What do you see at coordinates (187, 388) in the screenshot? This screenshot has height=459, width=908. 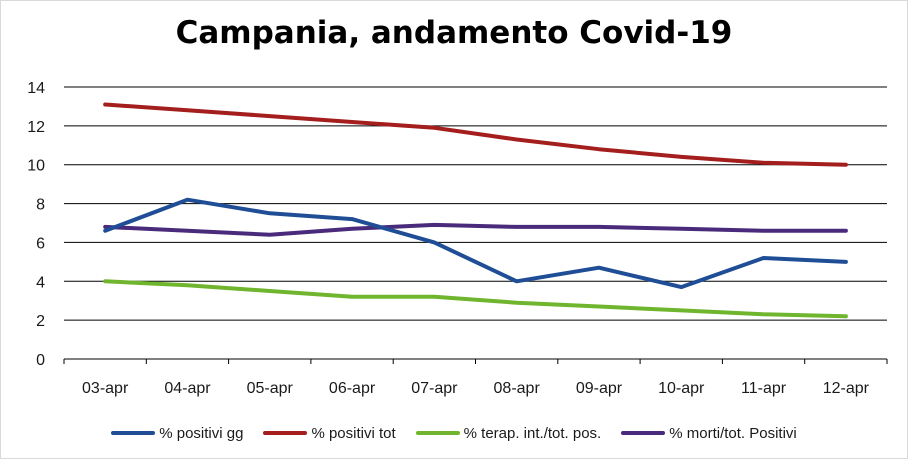 I see `x-tick-label: 04-apr` at bounding box center [187, 388].